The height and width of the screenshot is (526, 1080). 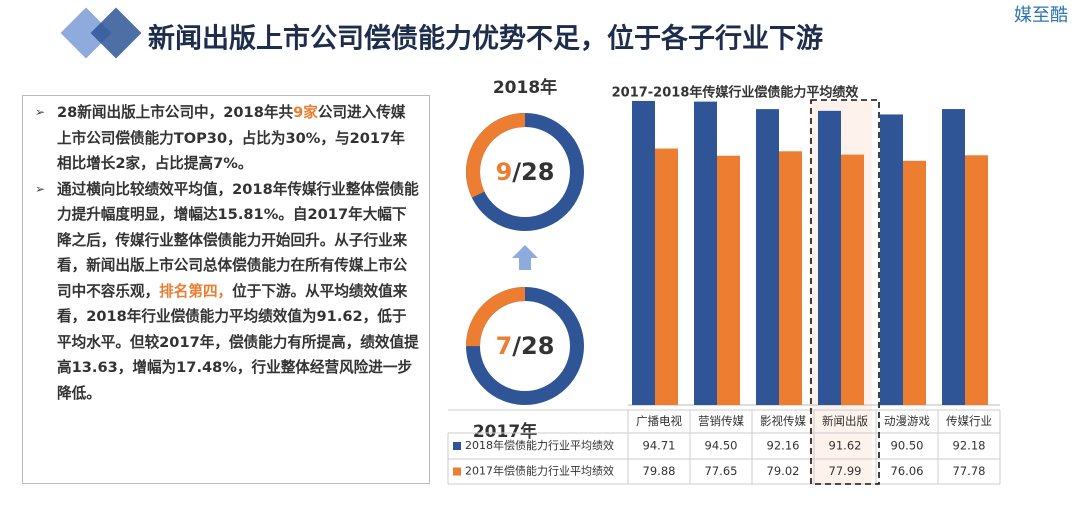 I want to click on table-value: 94.50, so click(x=721, y=446).